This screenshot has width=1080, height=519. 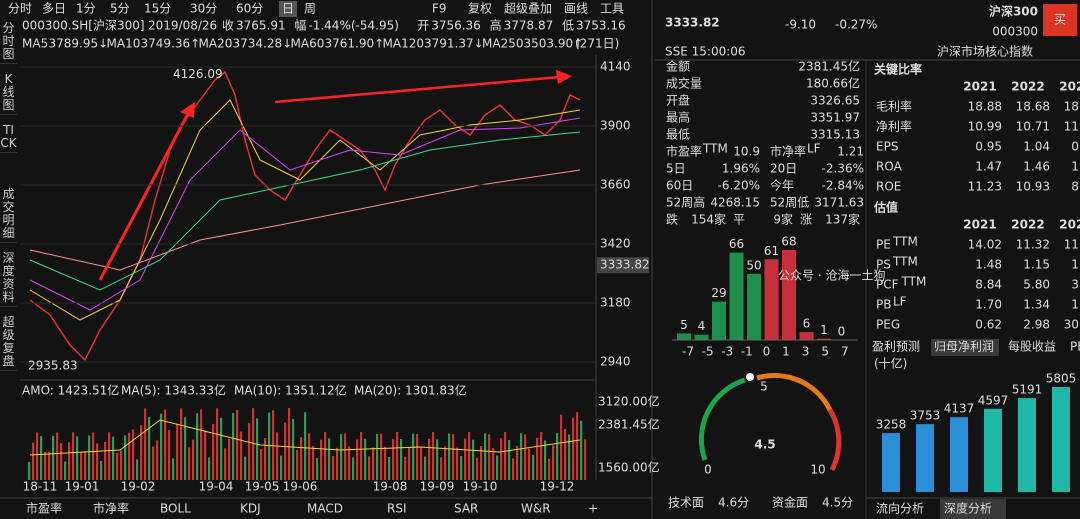 I want to click on side-tab: TICK, so click(x=8, y=137).